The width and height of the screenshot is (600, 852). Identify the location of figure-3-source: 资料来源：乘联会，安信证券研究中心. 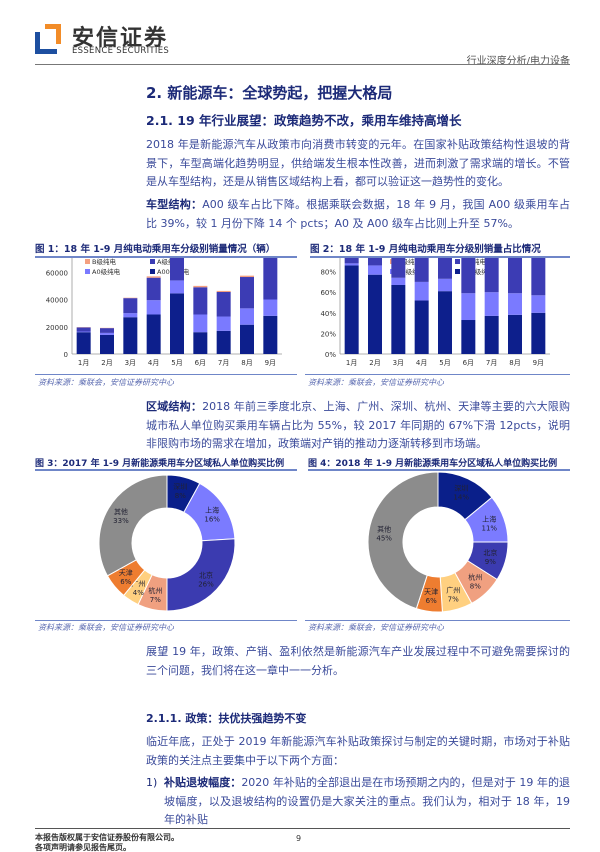
(106, 627).